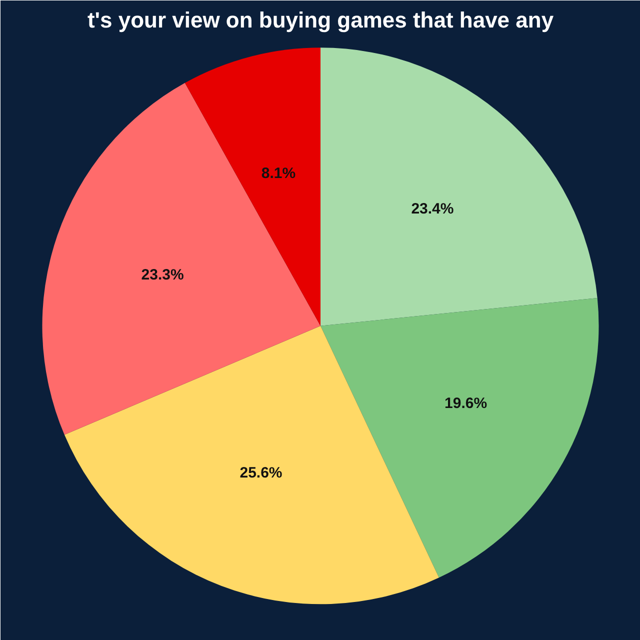 The image size is (640, 640). Describe the element at coordinates (278, 173) in the screenshot. I see `data-label: 8.1%` at that location.